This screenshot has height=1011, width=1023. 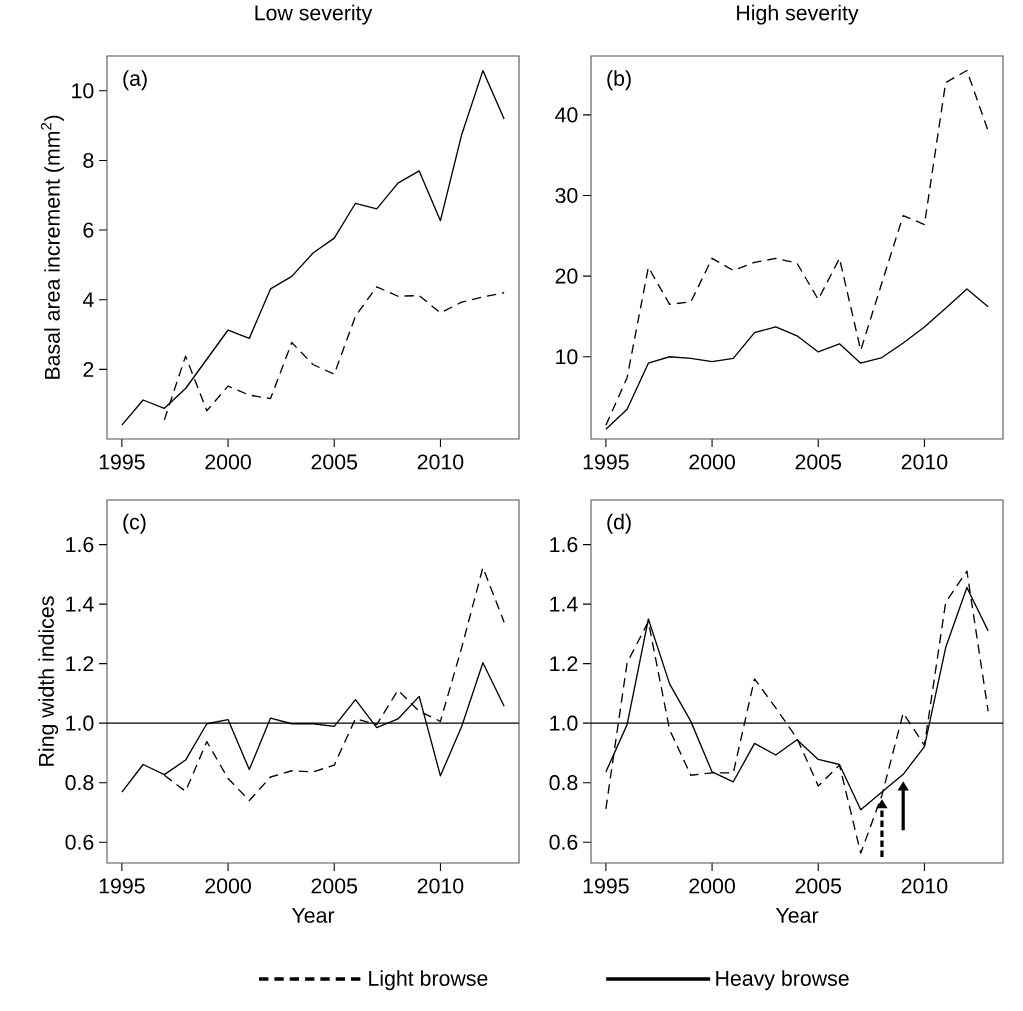 I want to click on y-tick-label: 30, so click(x=566, y=195).